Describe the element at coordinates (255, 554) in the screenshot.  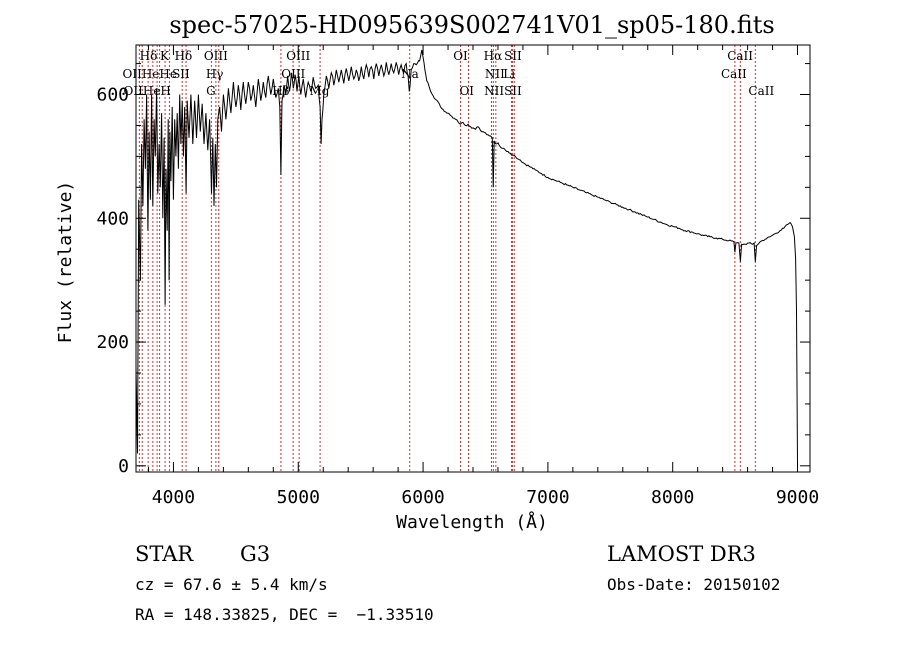
I see `object-subclass: G3` at that location.